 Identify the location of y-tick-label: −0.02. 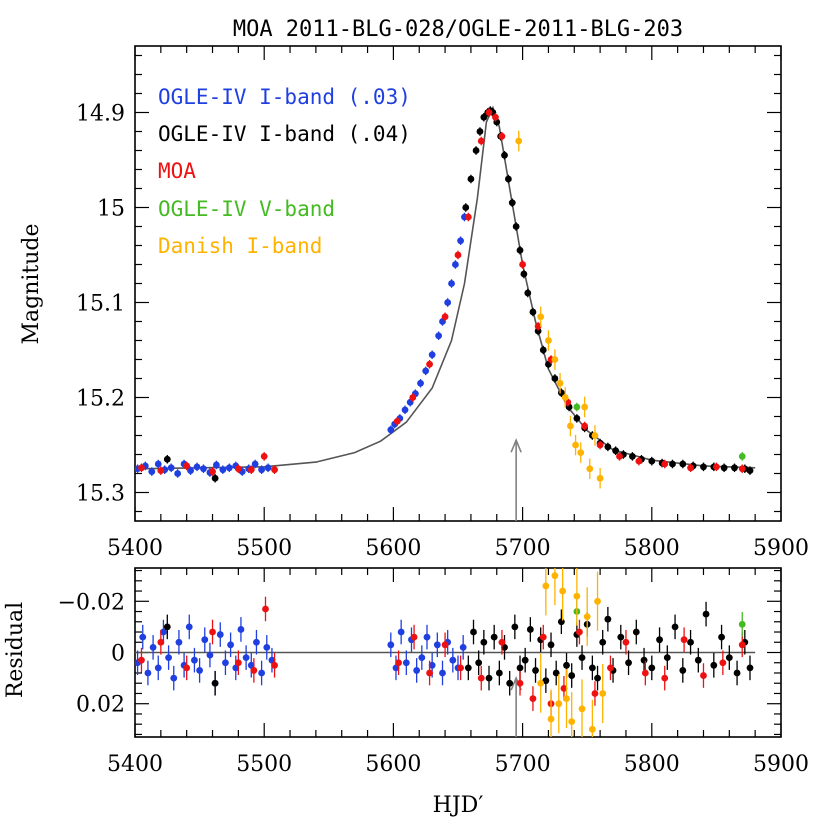
(91, 602).